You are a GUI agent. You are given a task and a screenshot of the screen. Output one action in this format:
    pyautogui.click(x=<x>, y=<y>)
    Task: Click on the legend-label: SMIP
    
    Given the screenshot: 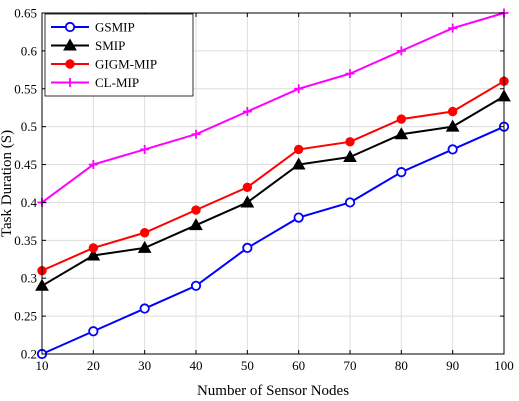 What is the action you would take?
    pyautogui.click(x=110, y=45)
    